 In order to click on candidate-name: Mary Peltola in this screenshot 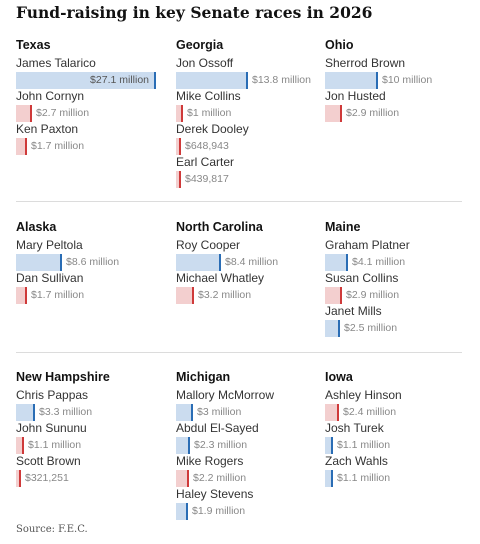, I will do `click(49, 245)`.